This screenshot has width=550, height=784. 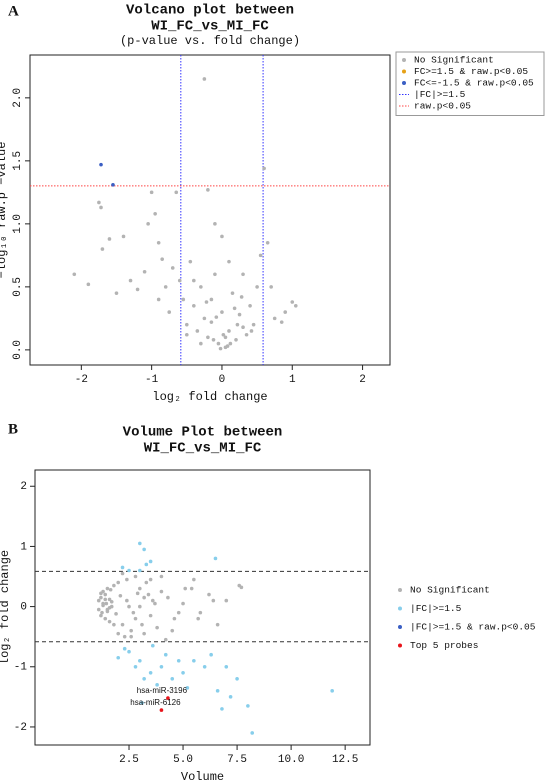 I want to click on legend-box, so click(x=470, y=83).